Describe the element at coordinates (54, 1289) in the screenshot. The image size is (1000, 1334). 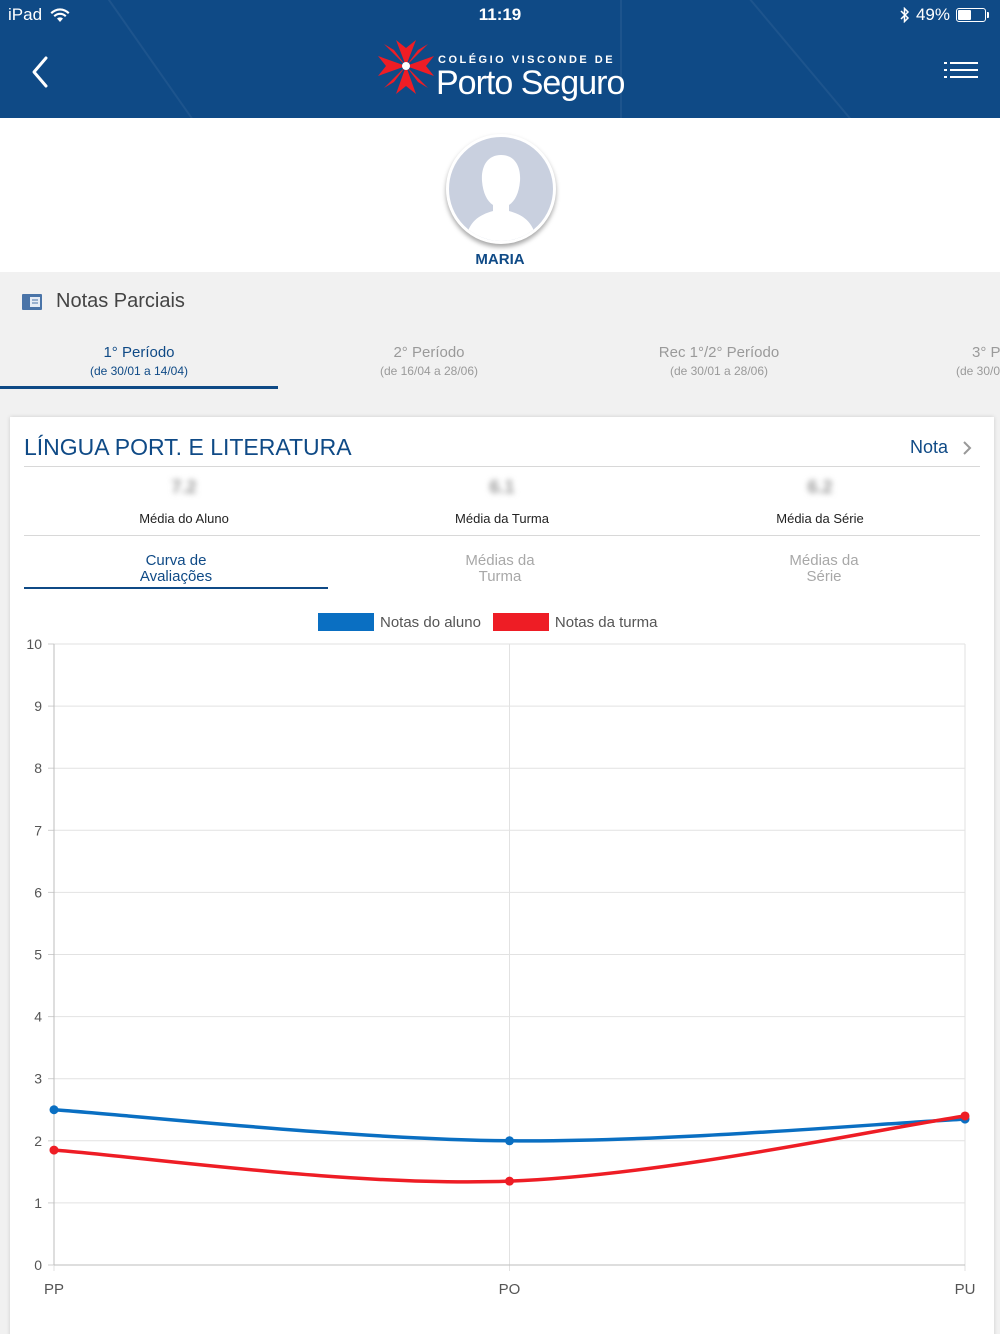
I see `x-tick-label: PP` at that location.